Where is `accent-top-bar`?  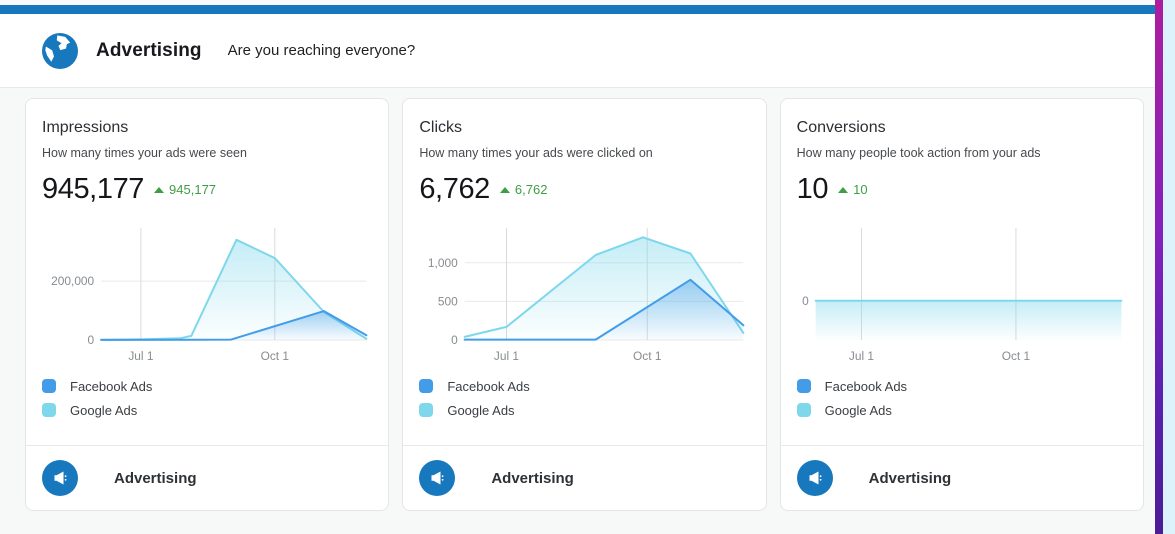
accent-top-bar is located at coordinates (577, 9).